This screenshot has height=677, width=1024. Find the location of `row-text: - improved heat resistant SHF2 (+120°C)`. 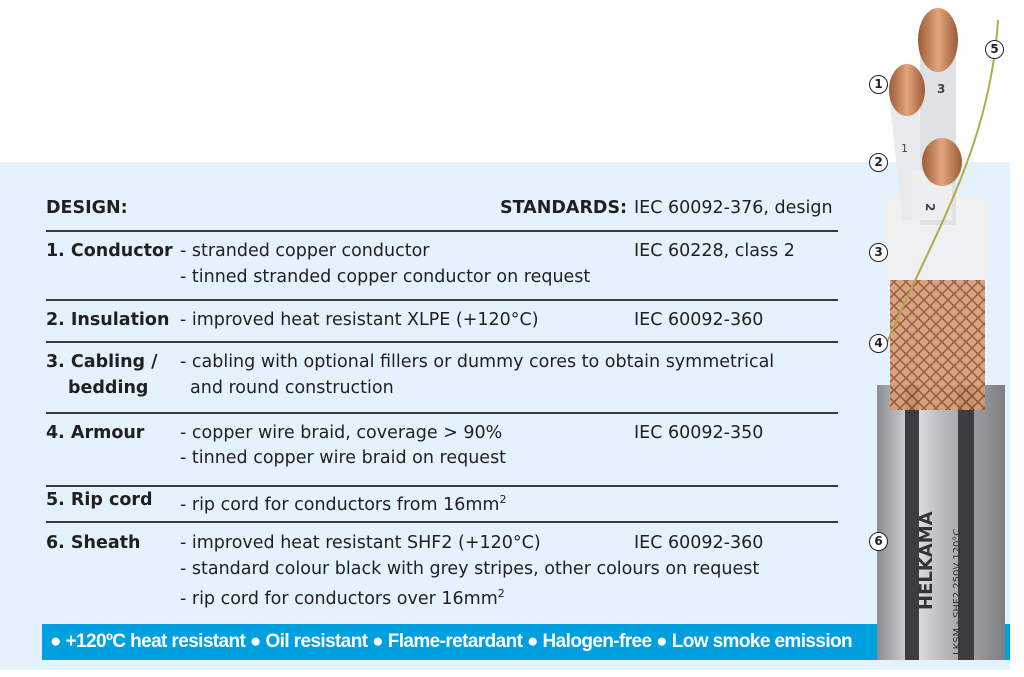

row-text: - improved heat resistant SHF2 (+120°C) is located at coordinates (360, 543).